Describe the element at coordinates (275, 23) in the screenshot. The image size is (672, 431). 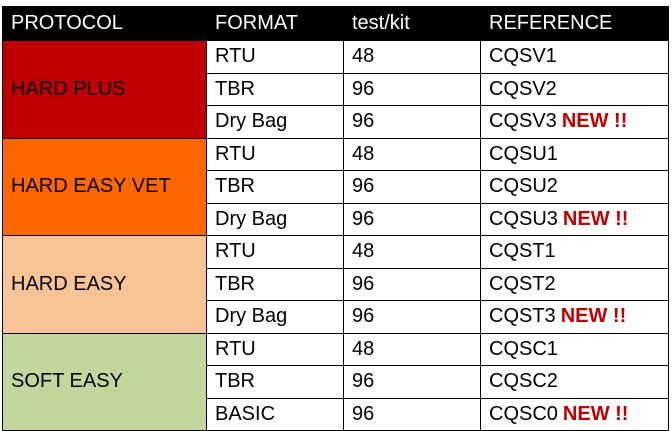
I see `header-format: FORMAT` at that location.